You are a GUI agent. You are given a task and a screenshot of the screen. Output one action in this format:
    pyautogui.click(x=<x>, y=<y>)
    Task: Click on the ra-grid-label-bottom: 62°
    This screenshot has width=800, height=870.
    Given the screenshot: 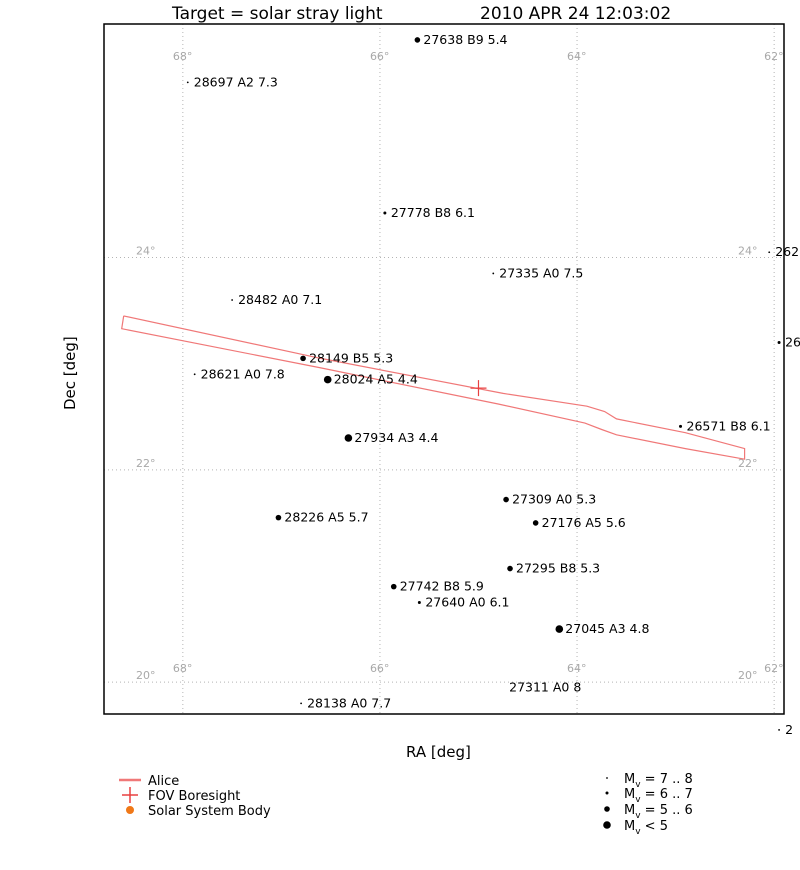 What is the action you would take?
    pyautogui.click(x=774, y=668)
    